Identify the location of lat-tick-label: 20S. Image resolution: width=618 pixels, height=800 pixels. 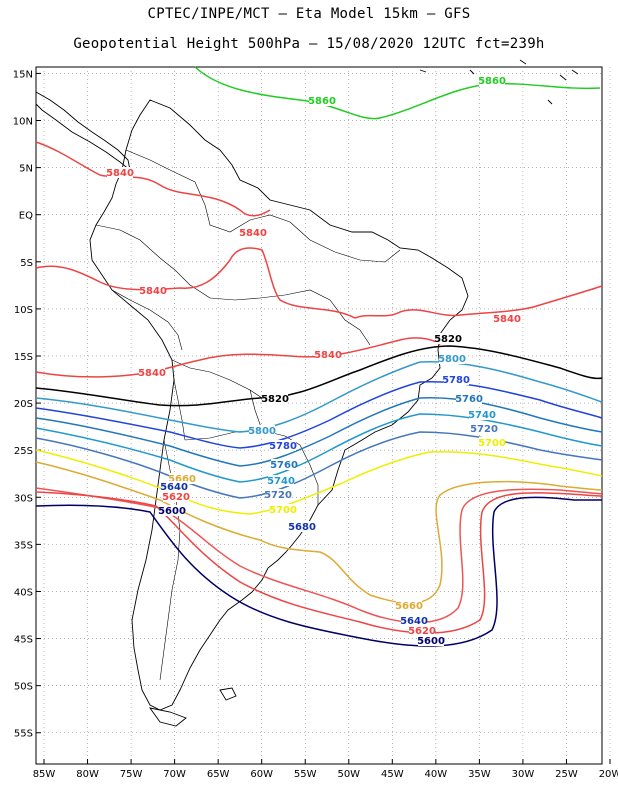
(23, 404).